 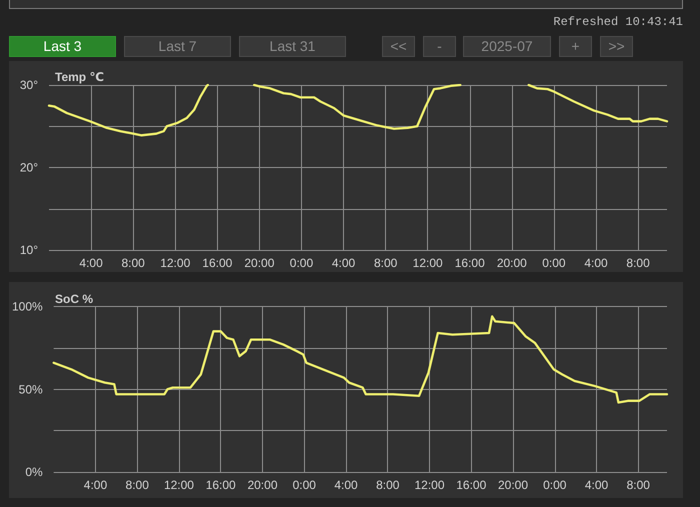 I want to click on chart-title: SoC %, so click(x=74, y=299).